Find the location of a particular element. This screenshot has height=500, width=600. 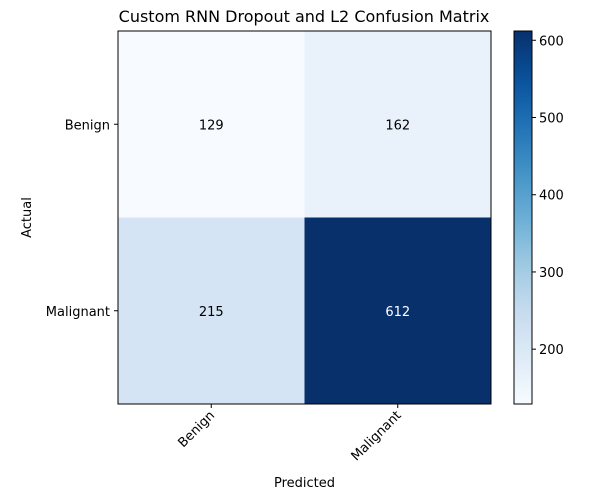

y-tick-label: Benign is located at coordinates (87, 125).